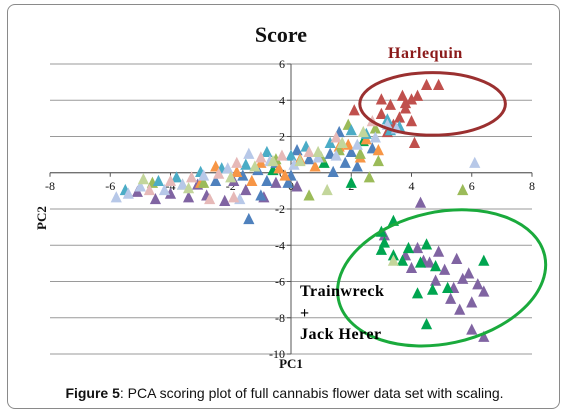 This screenshot has width=569, height=419. What do you see at coordinates (305, 313) in the screenshot?
I see `annotation-label: +` at bounding box center [305, 313].